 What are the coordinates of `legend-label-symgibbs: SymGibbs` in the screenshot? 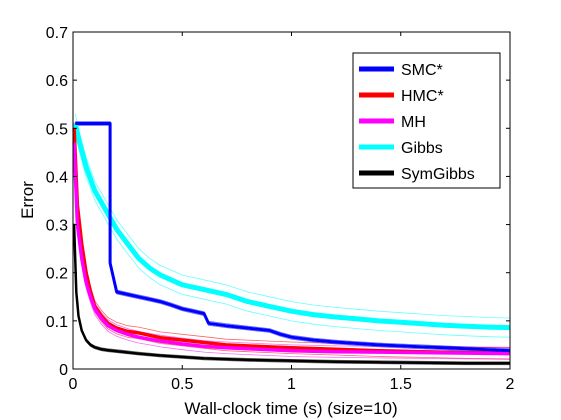 It's located at (438, 174).